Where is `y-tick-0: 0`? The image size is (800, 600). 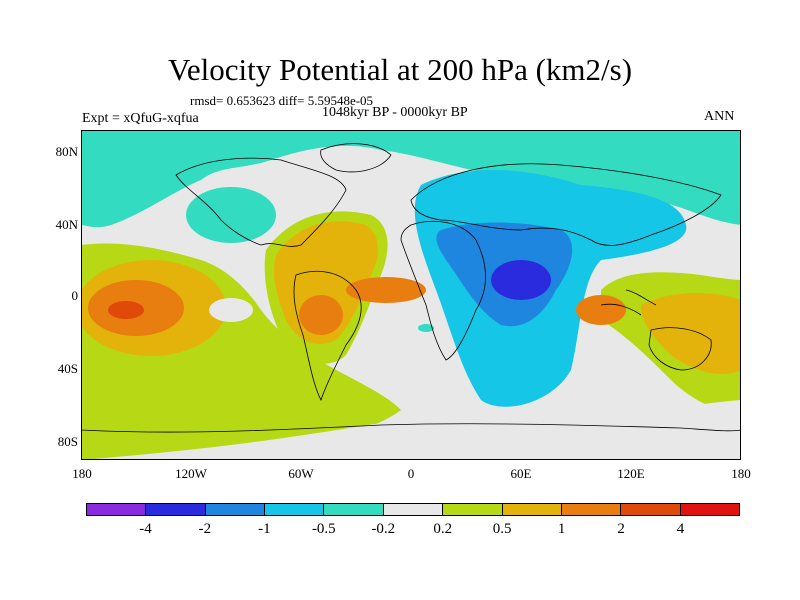 y-tick-0: 0 is located at coordinates (75, 295).